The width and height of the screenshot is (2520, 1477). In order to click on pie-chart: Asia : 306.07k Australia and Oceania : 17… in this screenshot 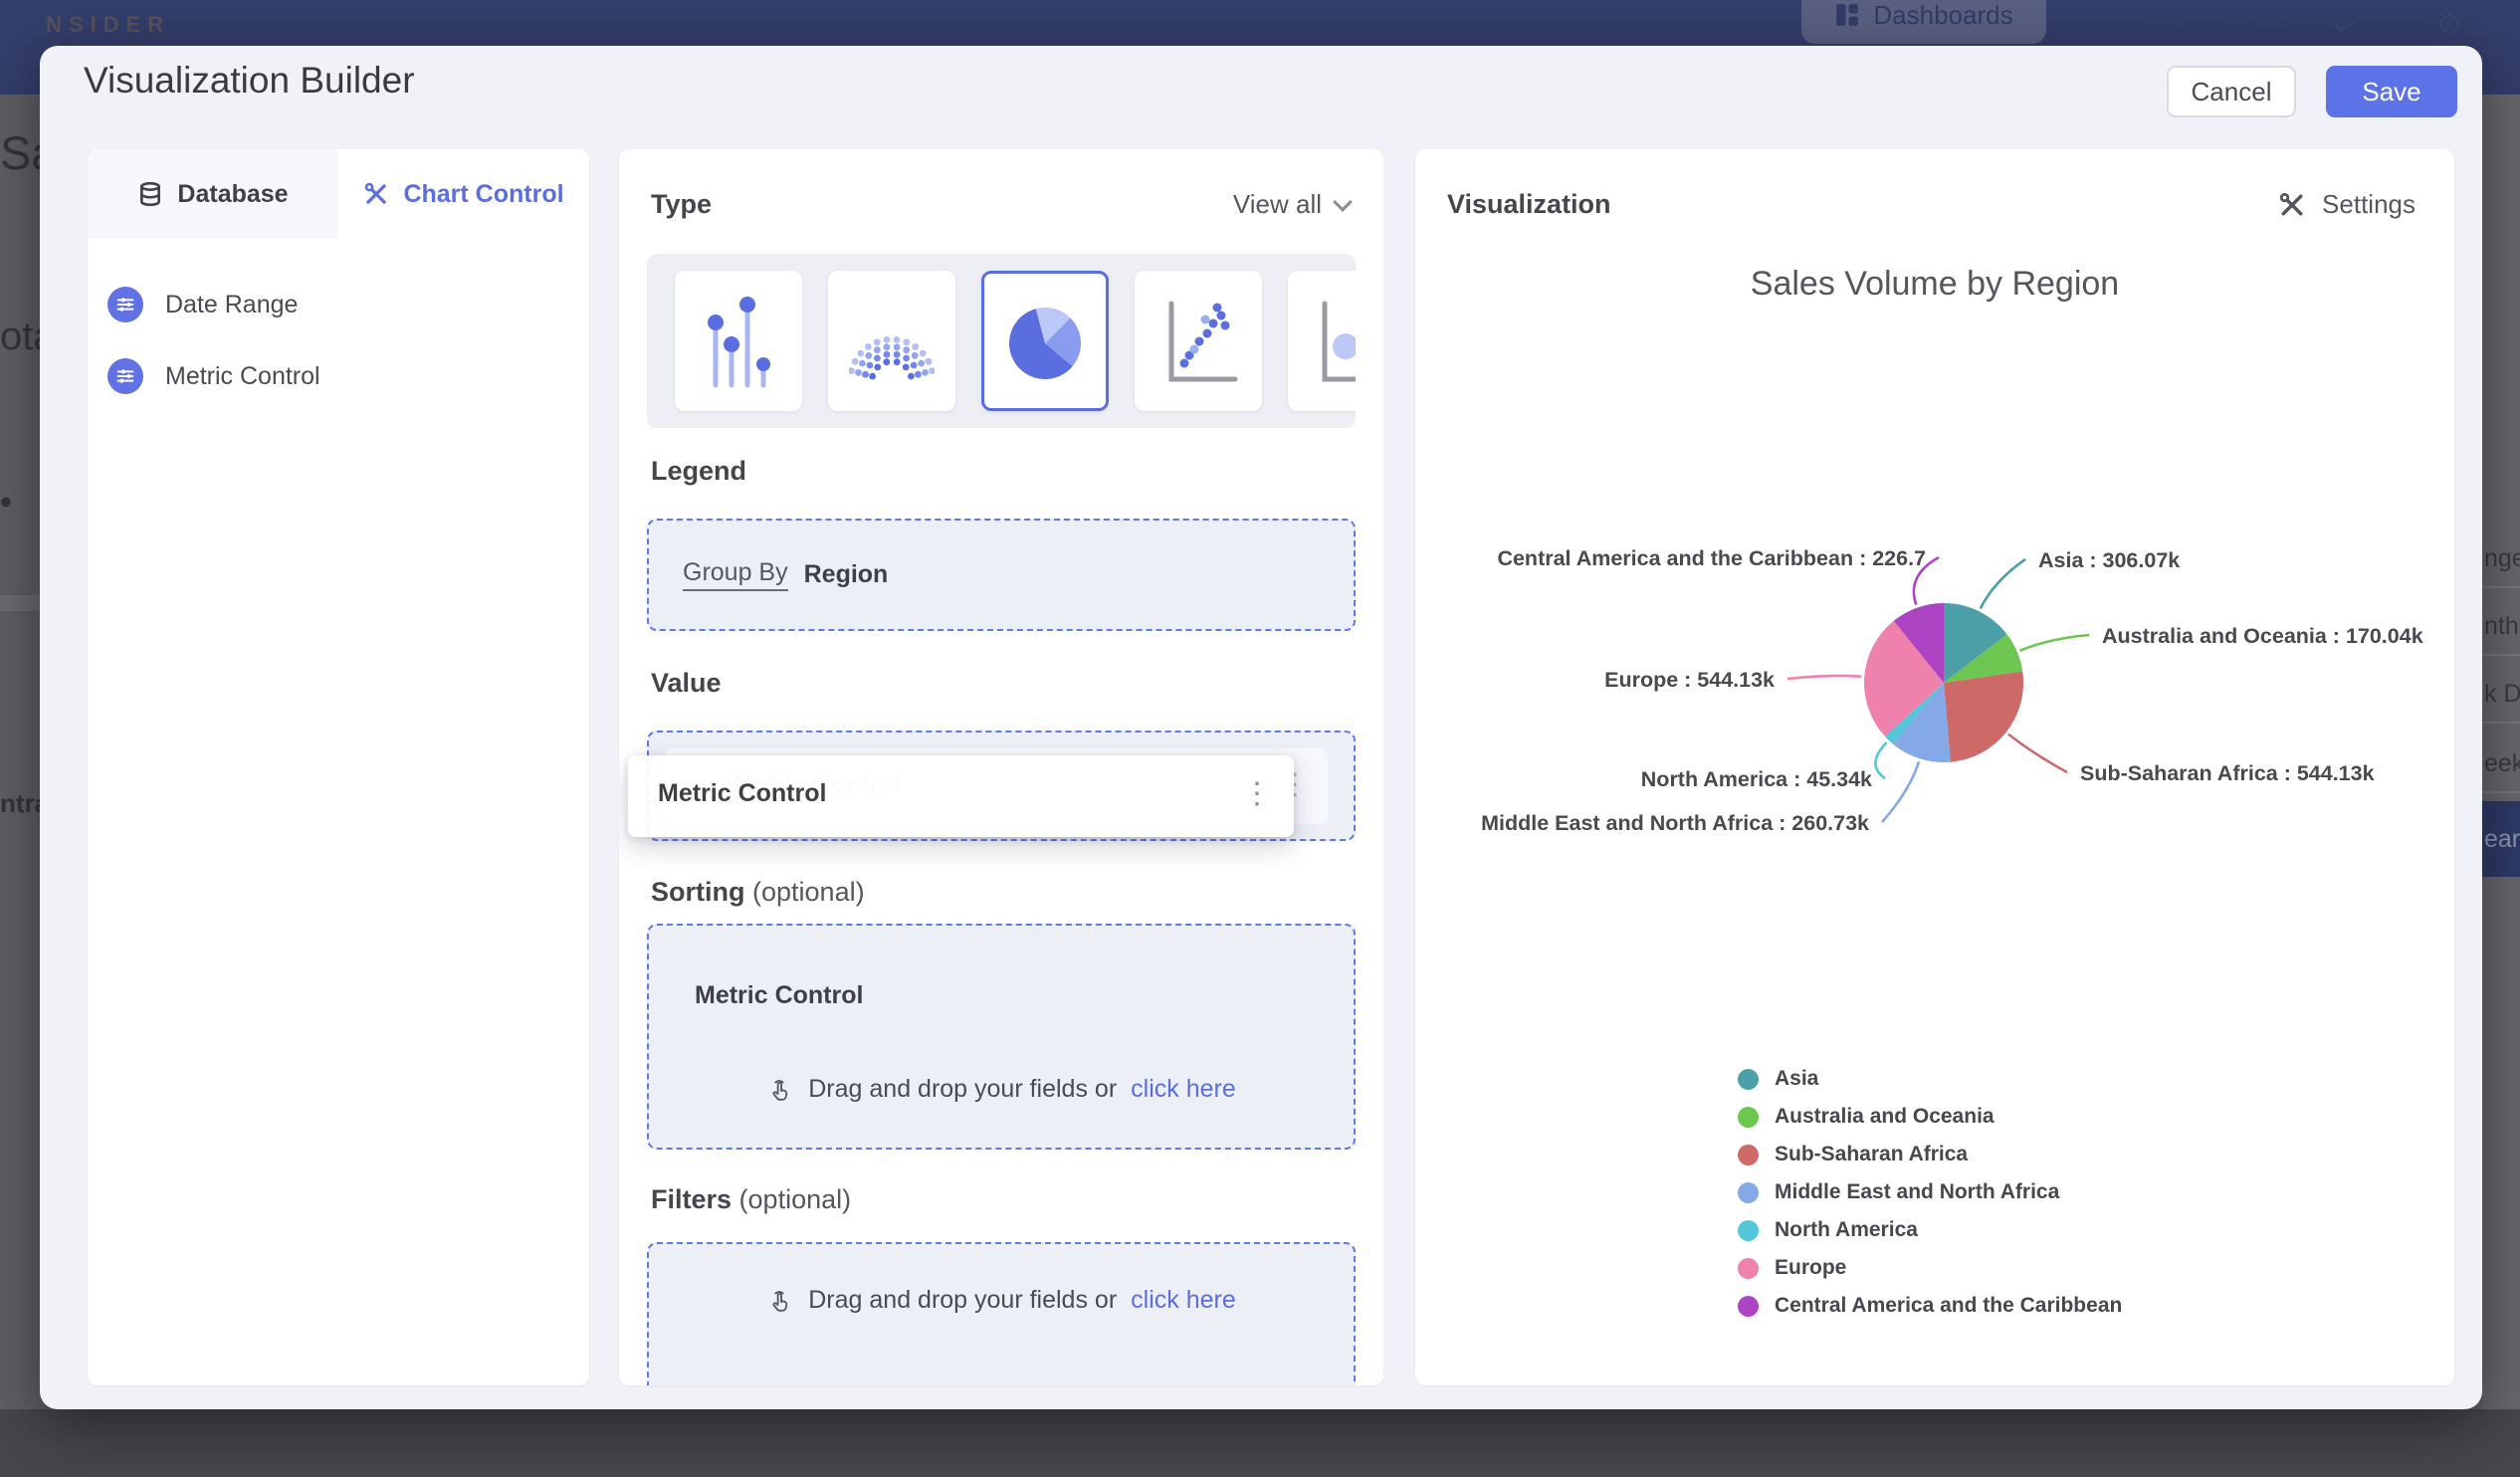, I will do `click(1952, 690)`.